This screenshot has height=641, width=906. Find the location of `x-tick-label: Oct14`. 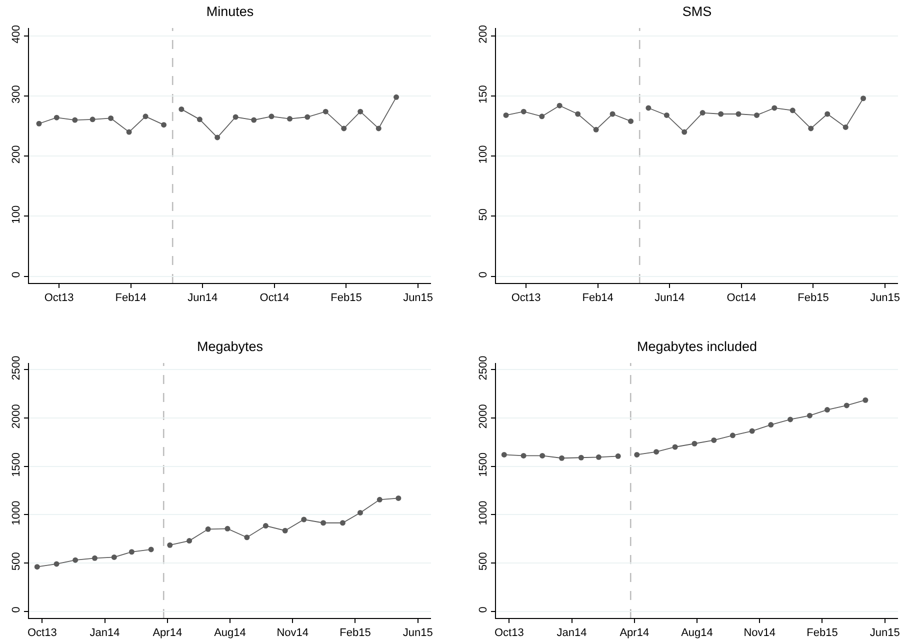

x-tick-label: Oct14 is located at coordinates (741, 298).